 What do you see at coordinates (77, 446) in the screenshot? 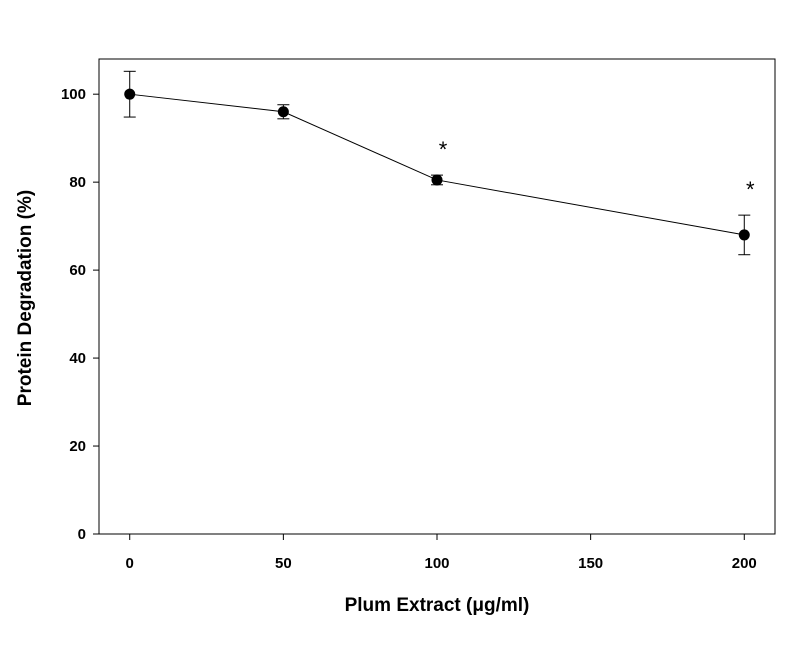
I see `y-tick-label: 20` at bounding box center [77, 446].